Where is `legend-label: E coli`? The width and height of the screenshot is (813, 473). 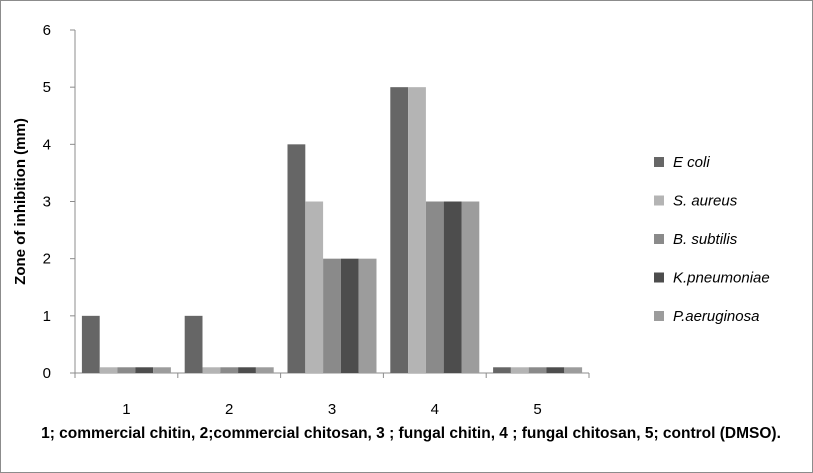
legend-label: E coli is located at coordinates (691, 162).